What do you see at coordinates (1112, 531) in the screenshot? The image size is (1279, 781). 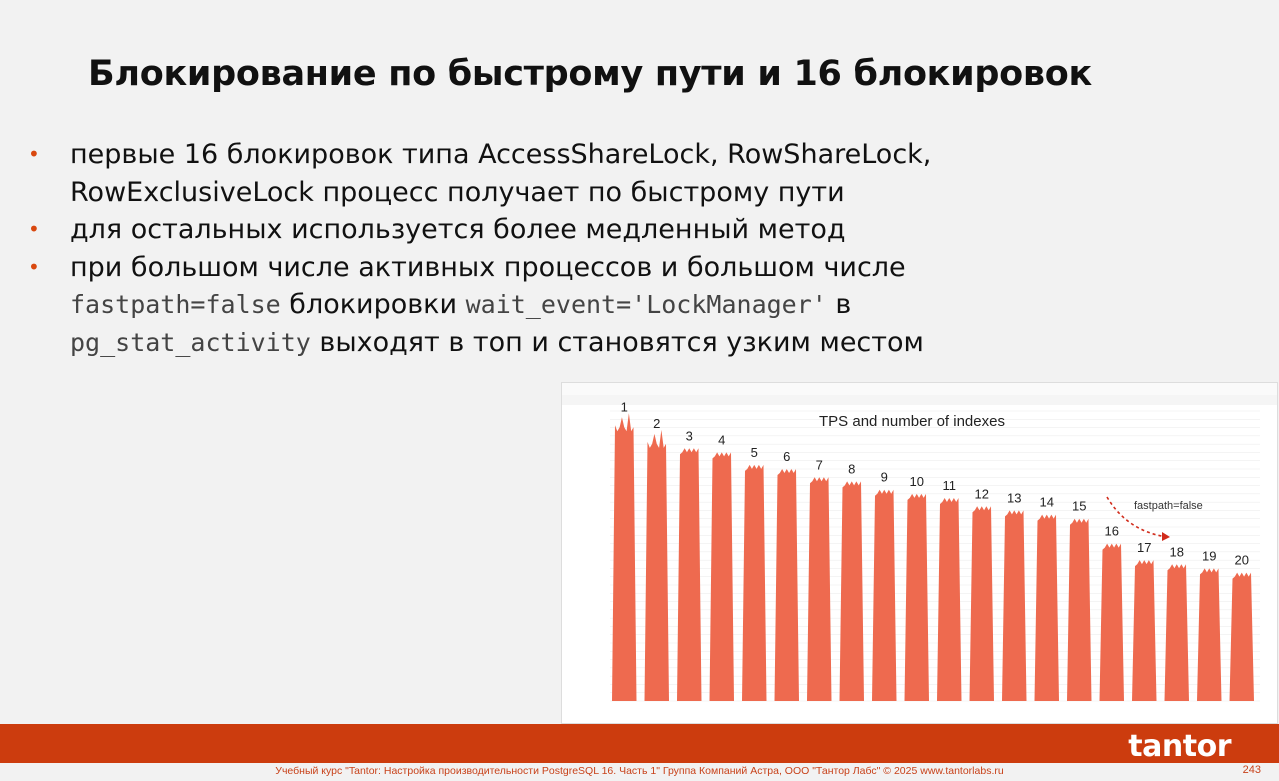 I see `category-label: 16` at bounding box center [1112, 531].